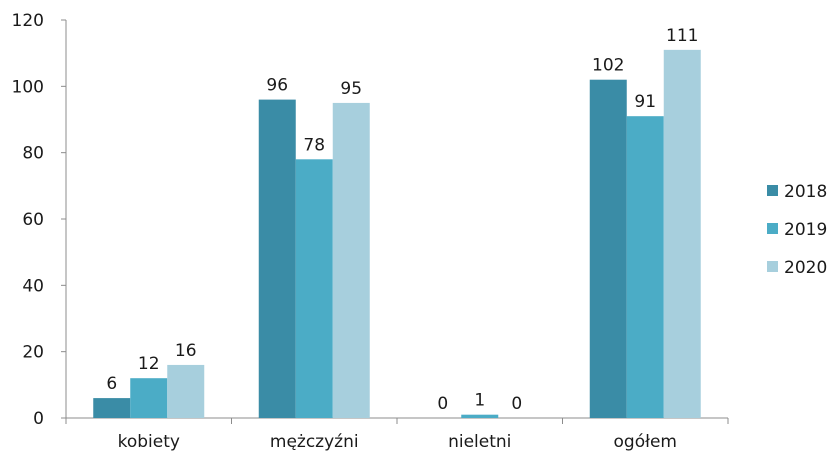 The image size is (837, 458). Describe the element at coordinates (314, 145) in the screenshot. I see `data-label: 78` at that location.